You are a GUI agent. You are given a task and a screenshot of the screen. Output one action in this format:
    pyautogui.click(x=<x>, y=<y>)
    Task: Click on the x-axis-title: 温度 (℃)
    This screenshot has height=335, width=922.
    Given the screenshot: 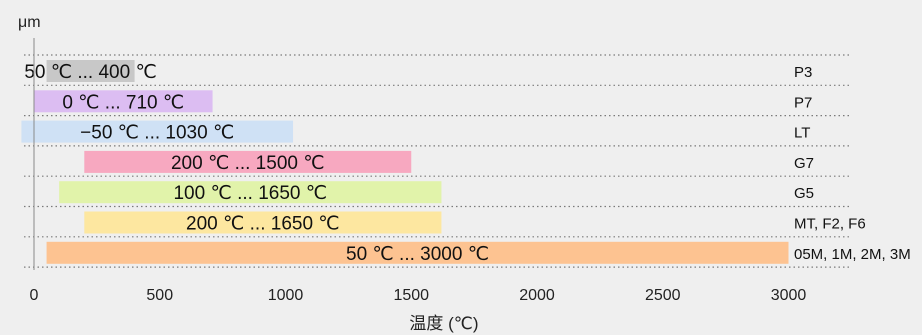 What is the action you would take?
    pyautogui.click(x=443, y=323)
    